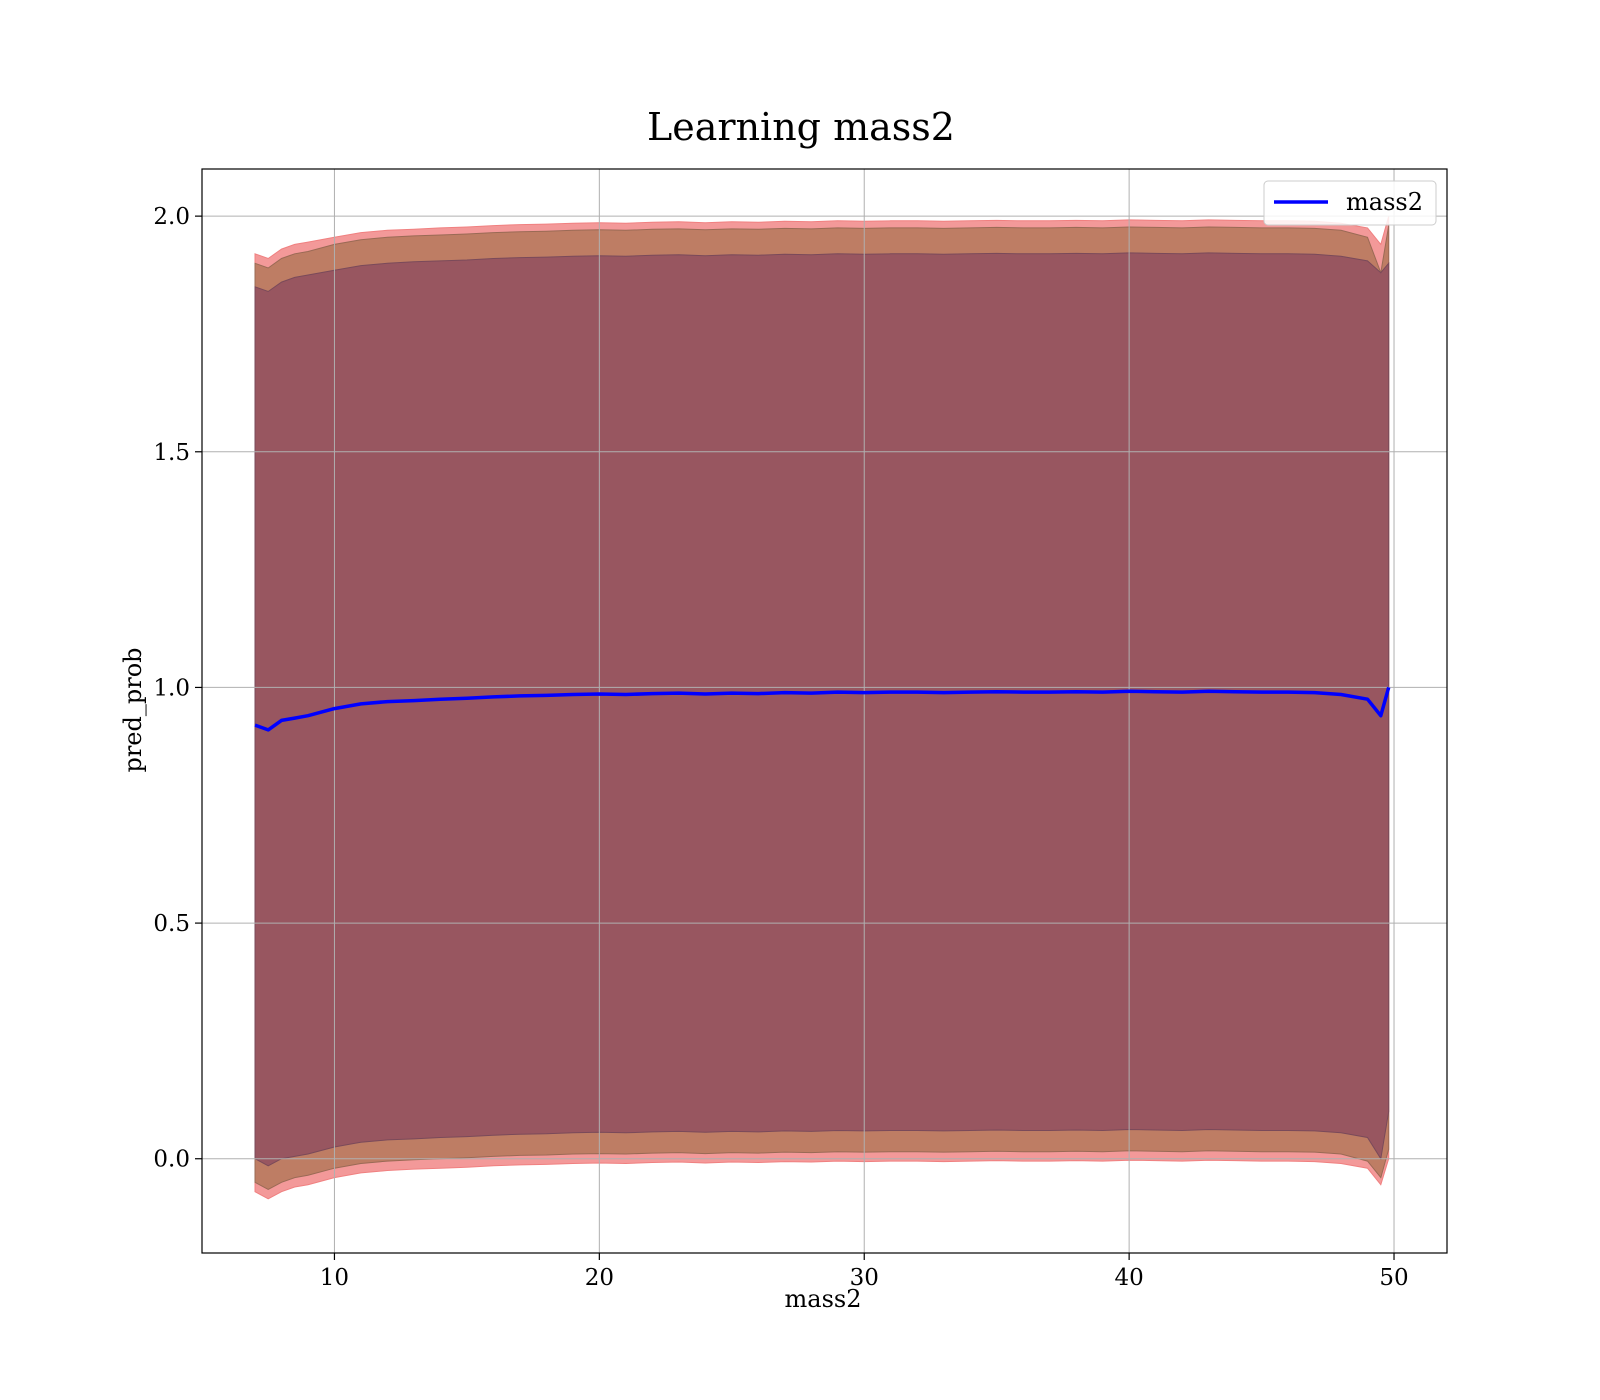 The image size is (1600, 1400). I want to click on y-tick-label: 0.5, so click(171, 924).